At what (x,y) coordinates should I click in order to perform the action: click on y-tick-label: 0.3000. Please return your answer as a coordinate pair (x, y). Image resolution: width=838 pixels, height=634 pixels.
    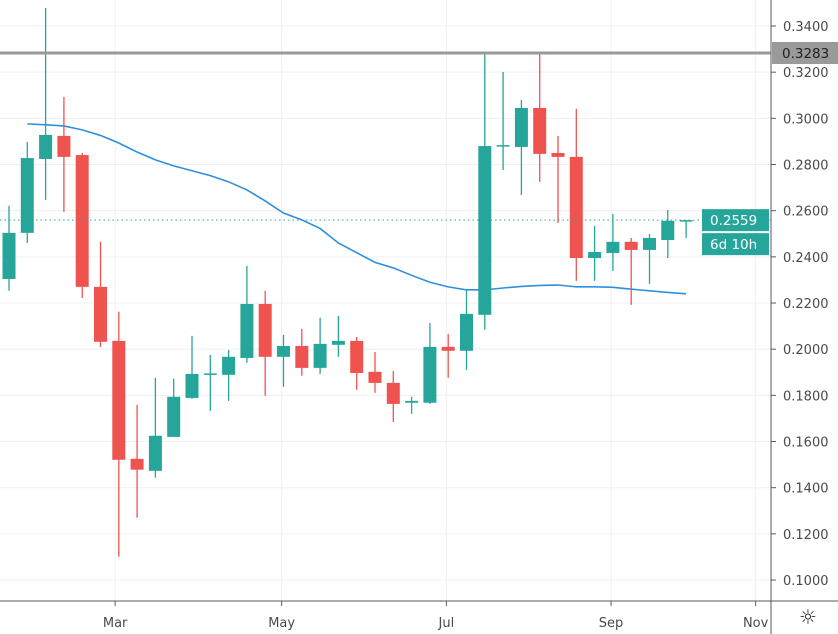
    Looking at the image, I should click on (806, 119).